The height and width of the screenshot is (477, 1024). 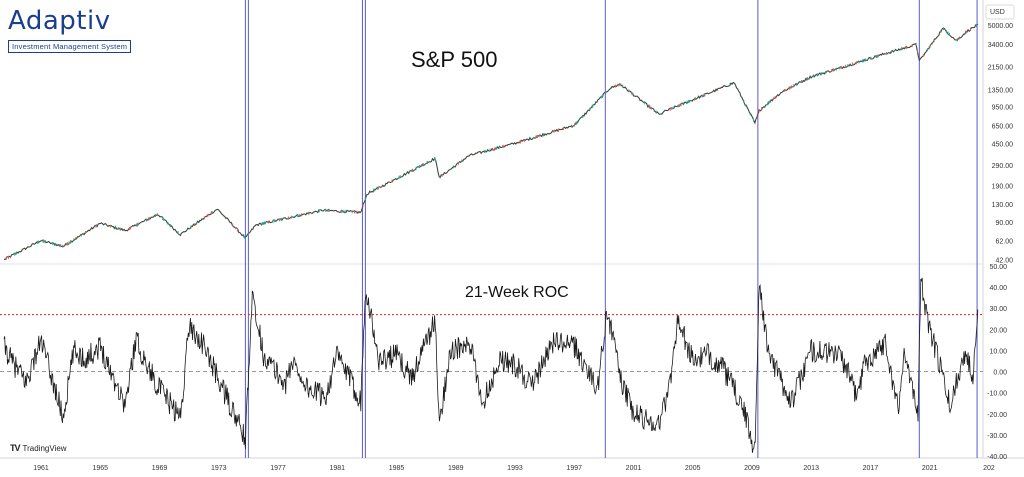 I want to click on roc-y-tick-label: -30.00, so click(x=997, y=436).